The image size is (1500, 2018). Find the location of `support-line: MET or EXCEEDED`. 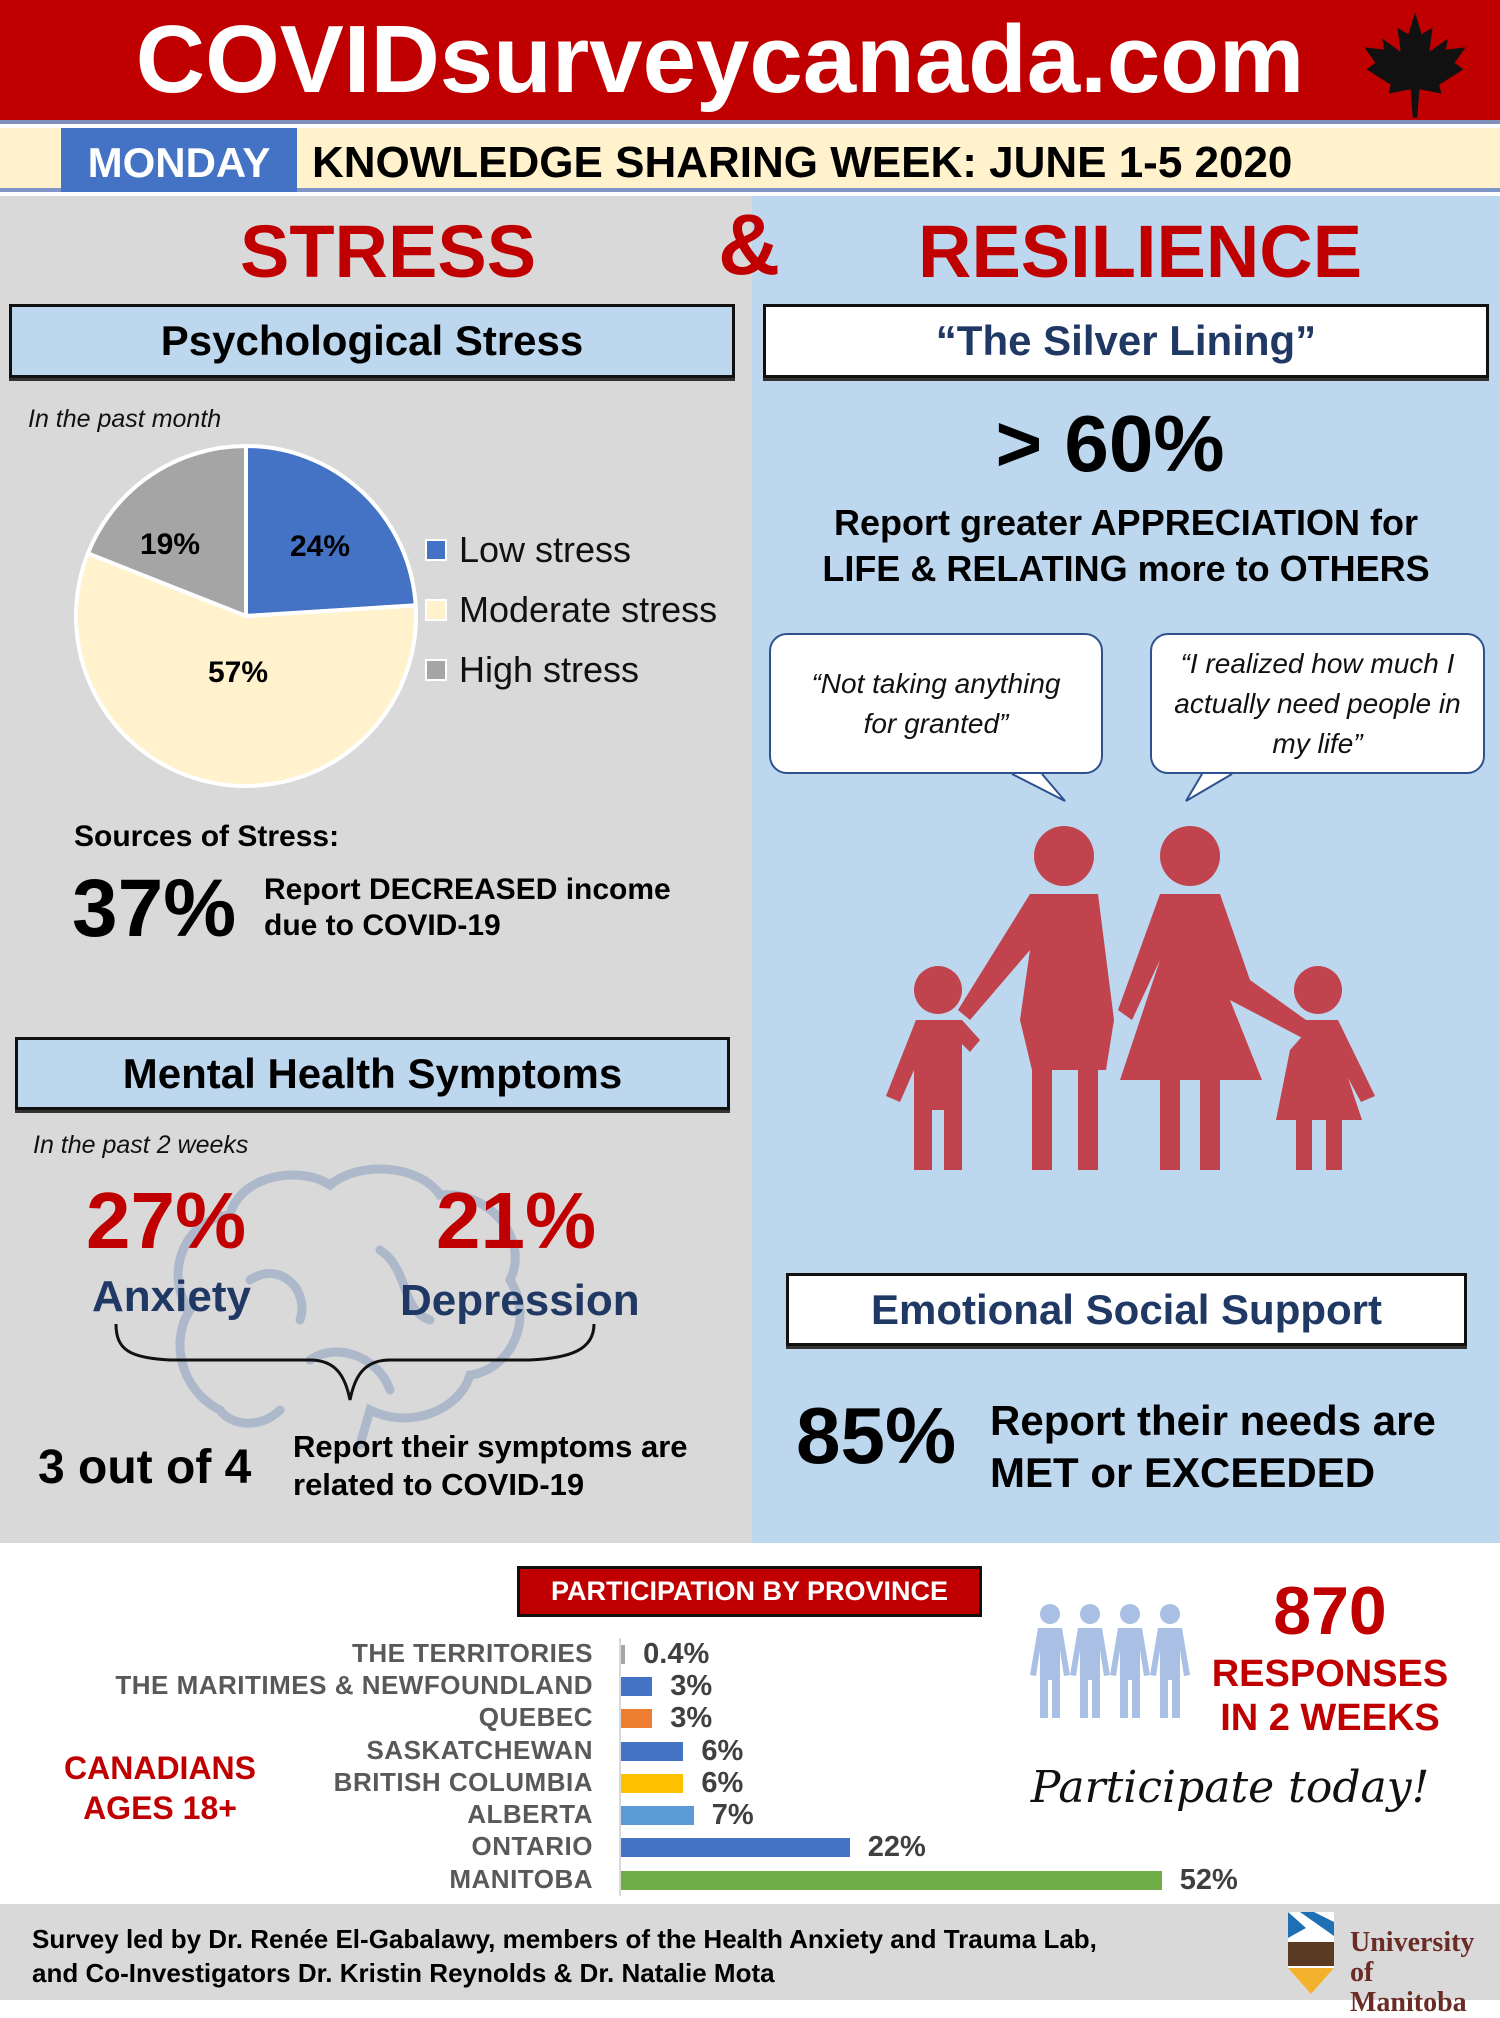

support-line: MET or EXCEEDED is located at coordinates (1183, 1472).